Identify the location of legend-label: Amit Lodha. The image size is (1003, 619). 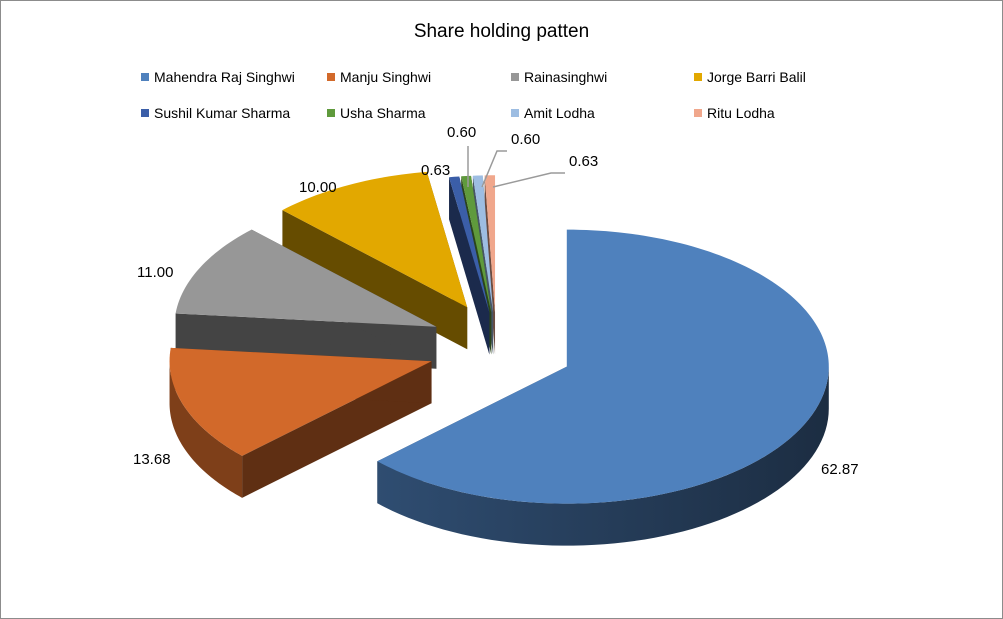
(559, 113).